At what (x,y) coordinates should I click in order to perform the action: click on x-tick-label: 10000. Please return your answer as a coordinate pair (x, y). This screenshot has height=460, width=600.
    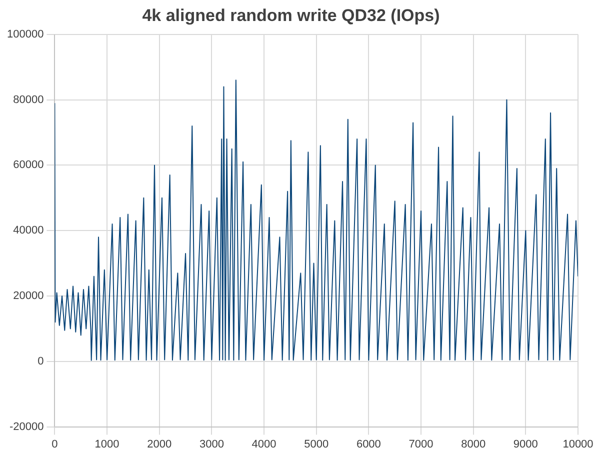
    Looking at the image, I should click on (578, 444).